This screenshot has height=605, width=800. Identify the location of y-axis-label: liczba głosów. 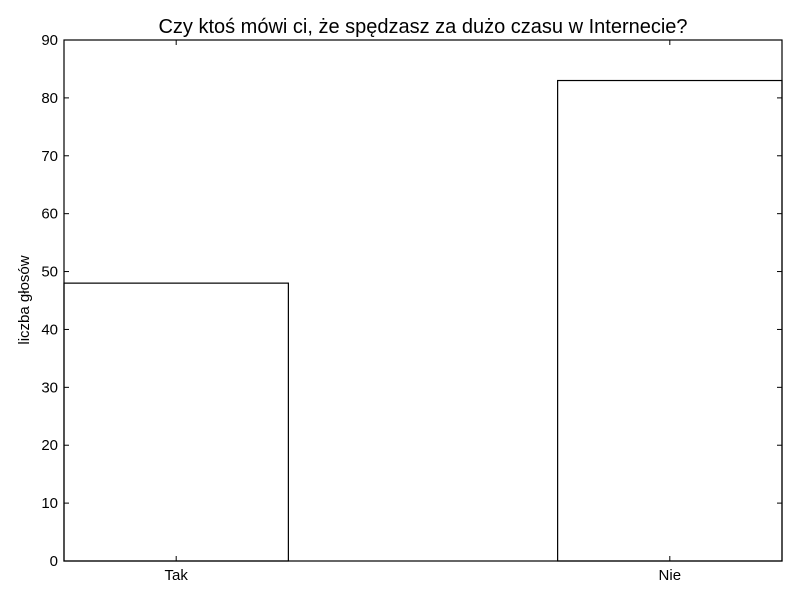
(24, 299).